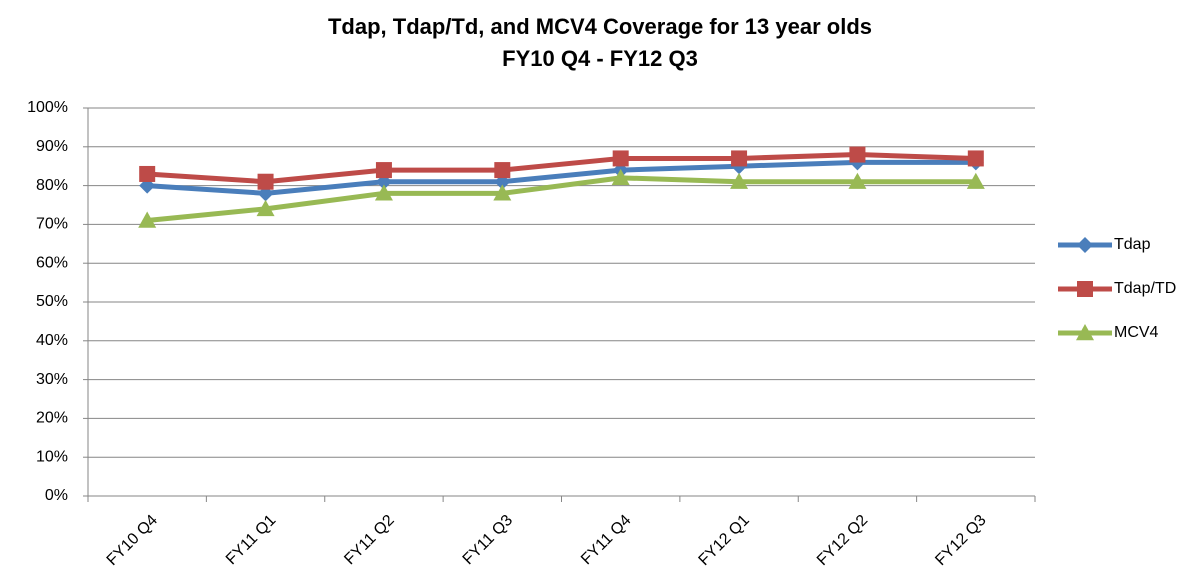  I want to click on y-tick-label: 40%, so click(52, 340).